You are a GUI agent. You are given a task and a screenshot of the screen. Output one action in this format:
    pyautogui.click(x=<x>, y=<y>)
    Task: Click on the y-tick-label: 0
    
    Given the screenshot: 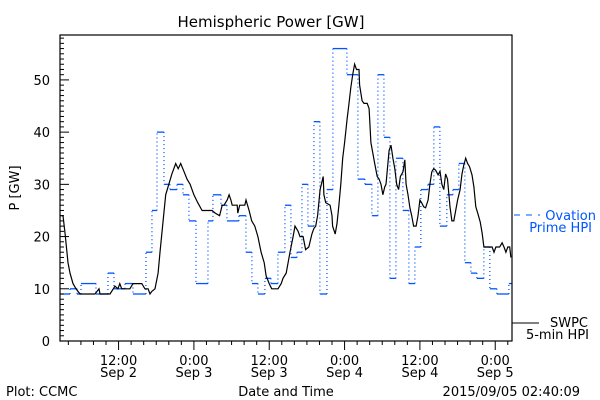 What is the action you would take?
    pyautogui.click(x=46, y=342)
    